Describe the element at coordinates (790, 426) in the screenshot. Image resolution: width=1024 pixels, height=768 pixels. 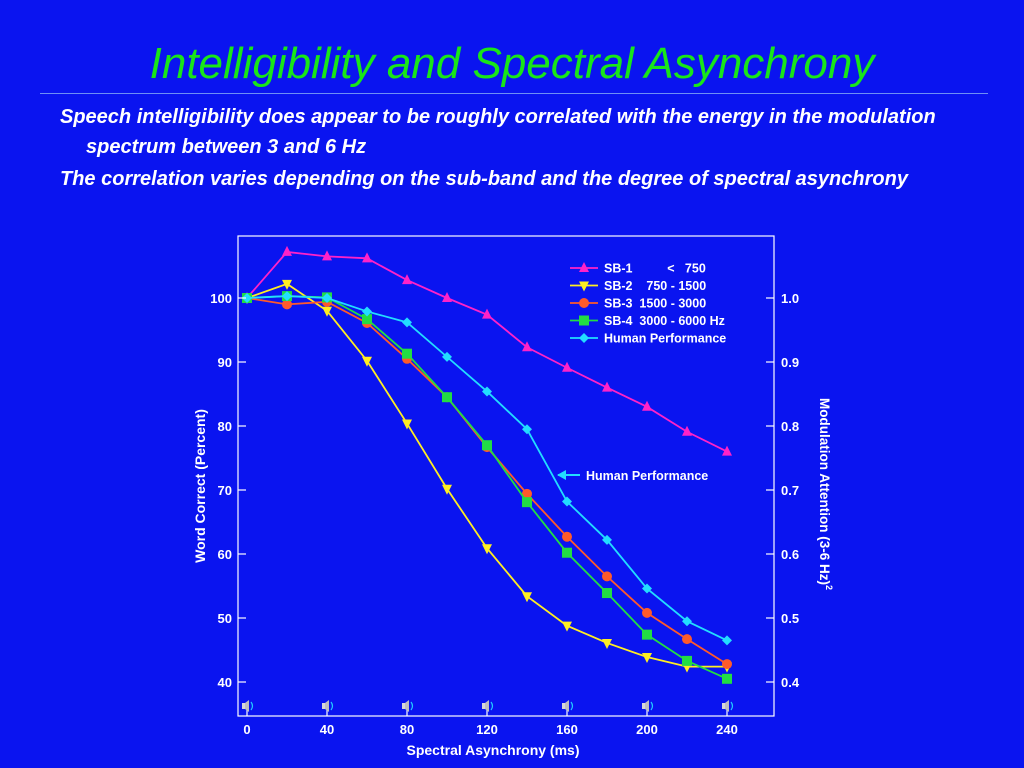
I see `y2-tick-label: 0.8` at that location.